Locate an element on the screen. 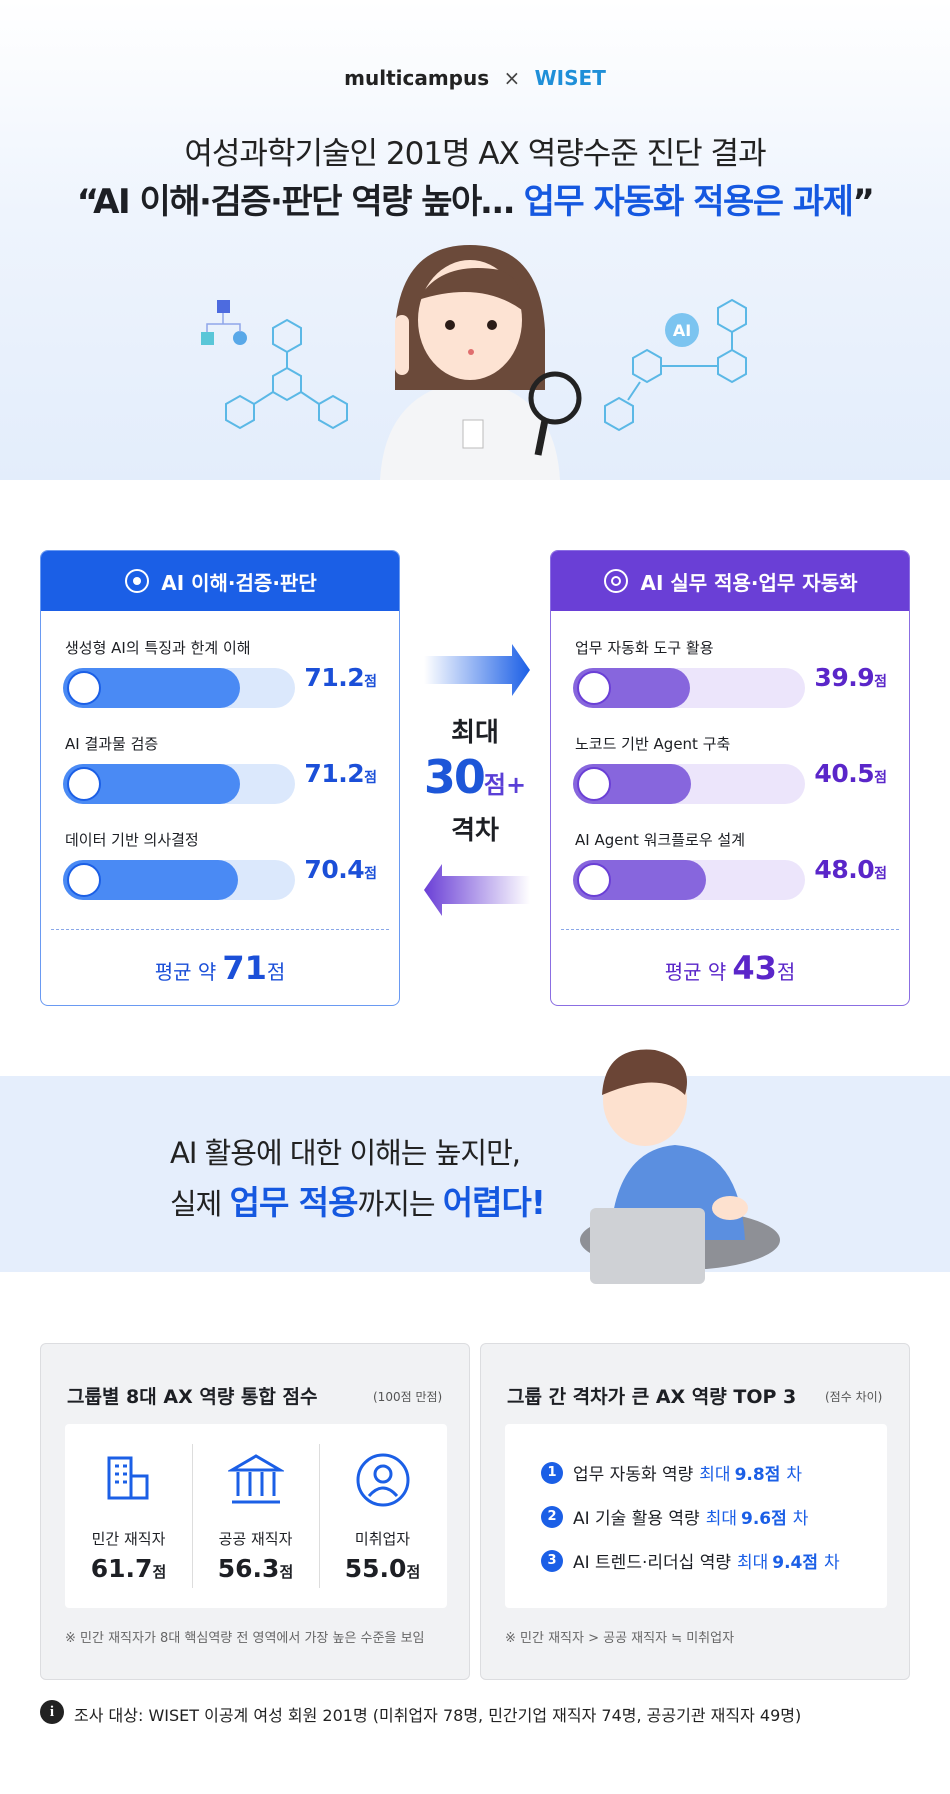  score-value: 70.4 is located at coordinates (334, 869).